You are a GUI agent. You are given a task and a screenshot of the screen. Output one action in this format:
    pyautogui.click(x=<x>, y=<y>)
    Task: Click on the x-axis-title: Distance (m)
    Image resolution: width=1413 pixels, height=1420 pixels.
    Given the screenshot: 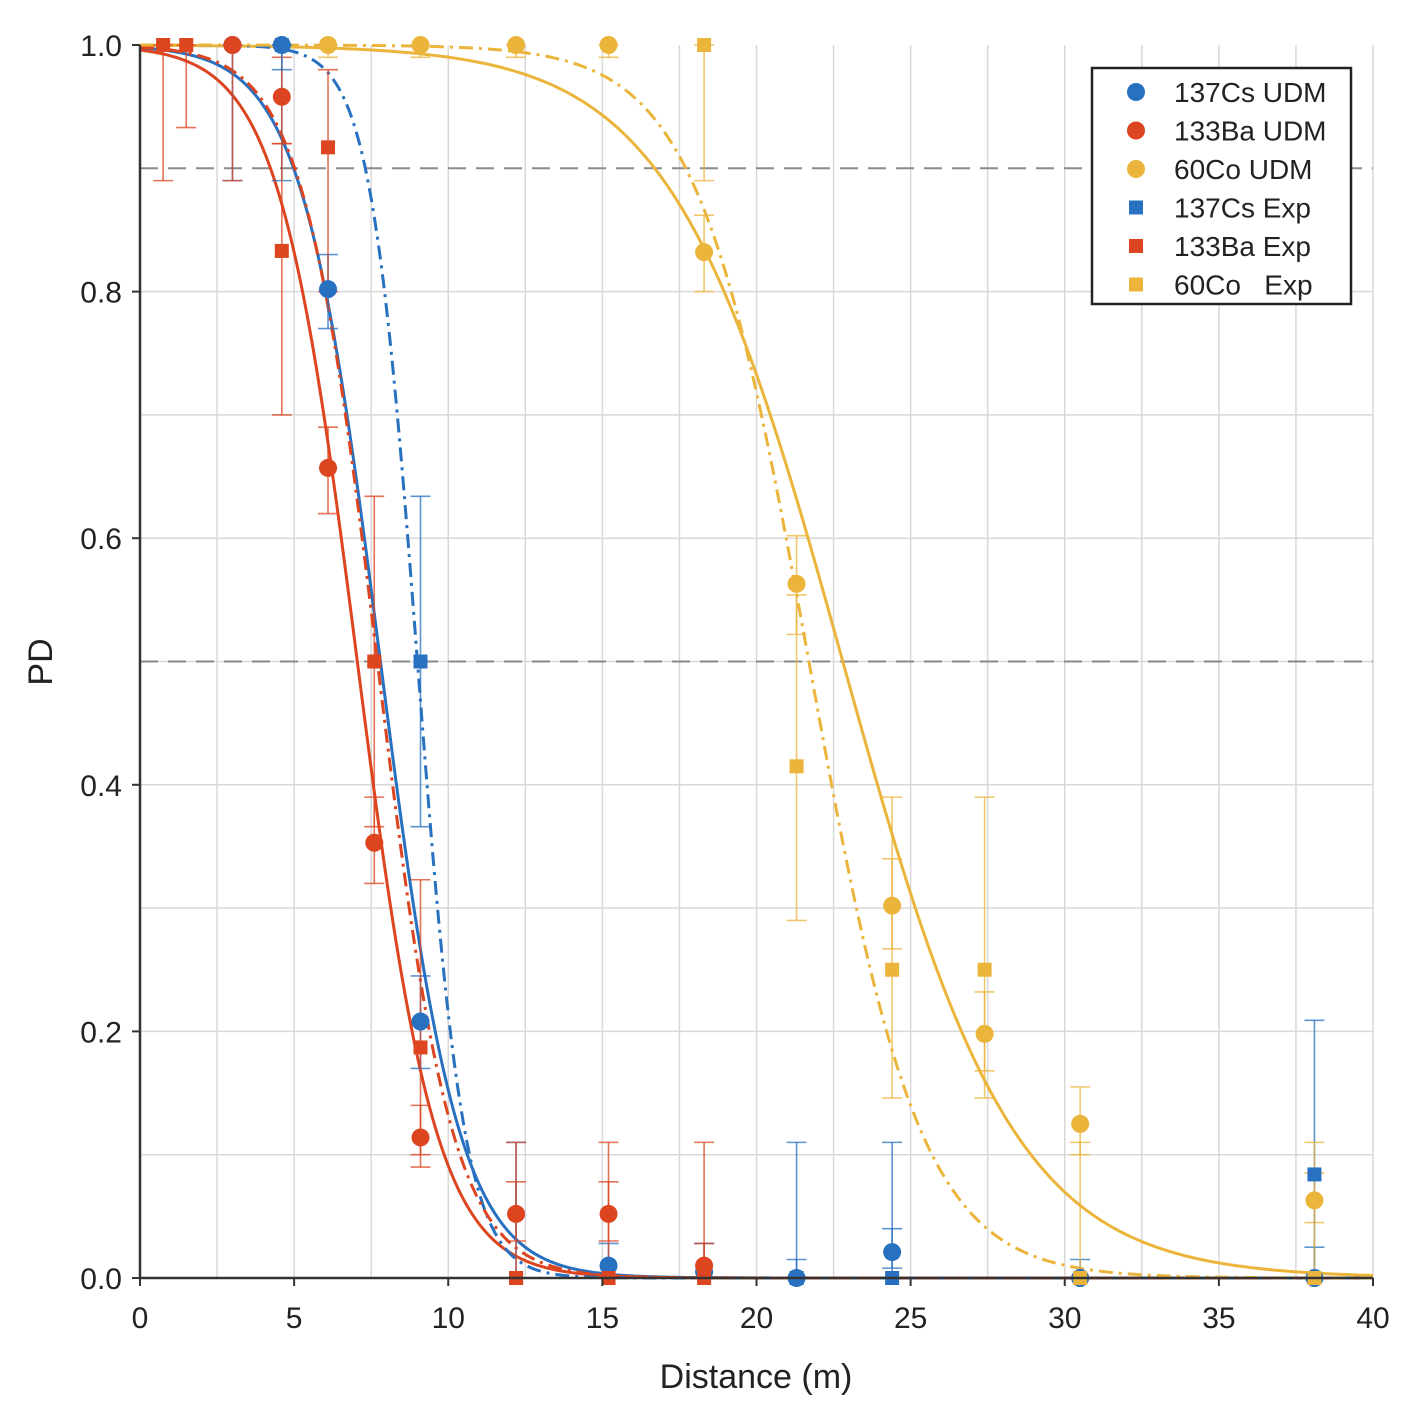 What is the action you would take?
    pyautogui.click(x=756, y=1377)
    